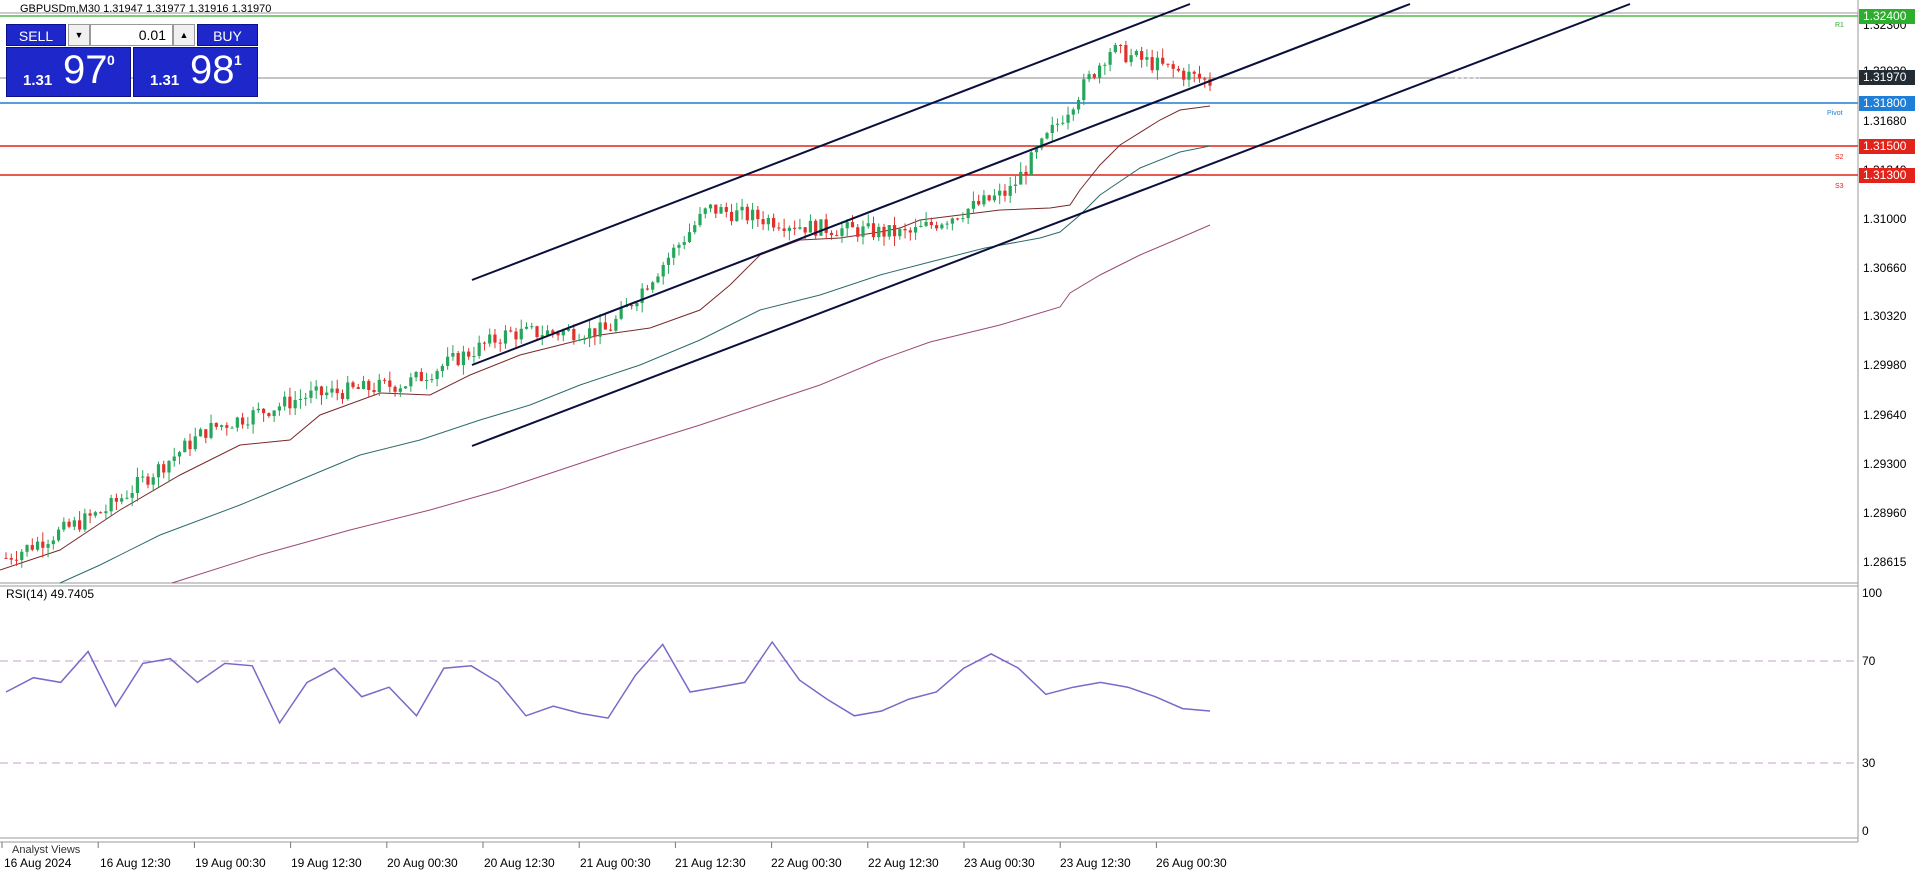 The height and width of the screenshot is (879, 1916). Describe the element at coordinates (227, 35) in the screenshot. I see `buy-button: BUY` at that location.